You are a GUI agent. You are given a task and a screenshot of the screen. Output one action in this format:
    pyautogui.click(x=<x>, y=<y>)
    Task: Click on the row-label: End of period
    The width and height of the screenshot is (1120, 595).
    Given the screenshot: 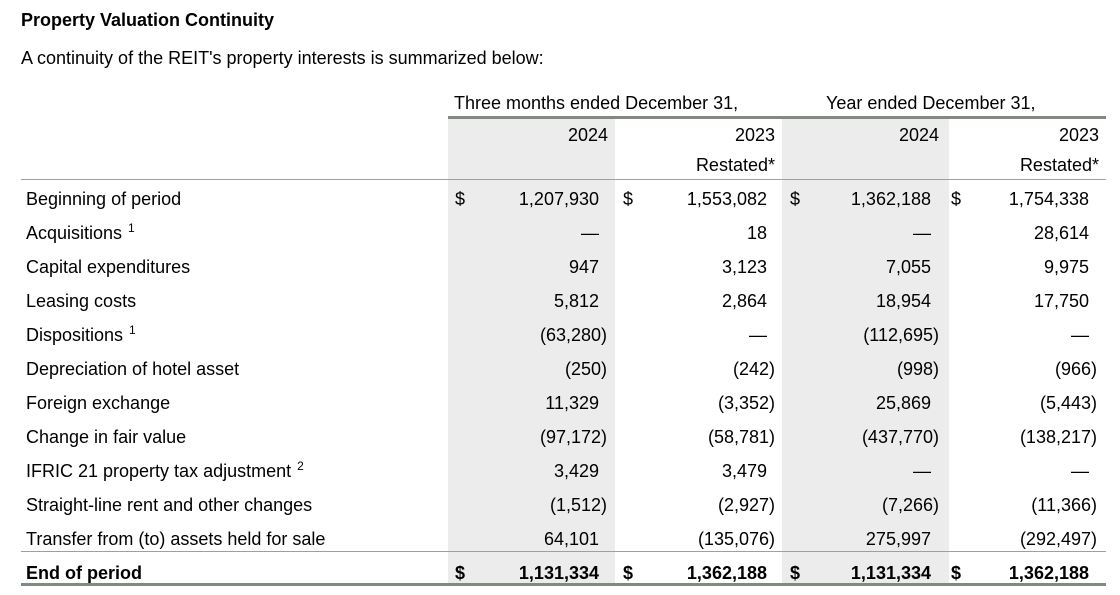 What is the action you would take?
    pyautogui.click(x=84, y=573)
    